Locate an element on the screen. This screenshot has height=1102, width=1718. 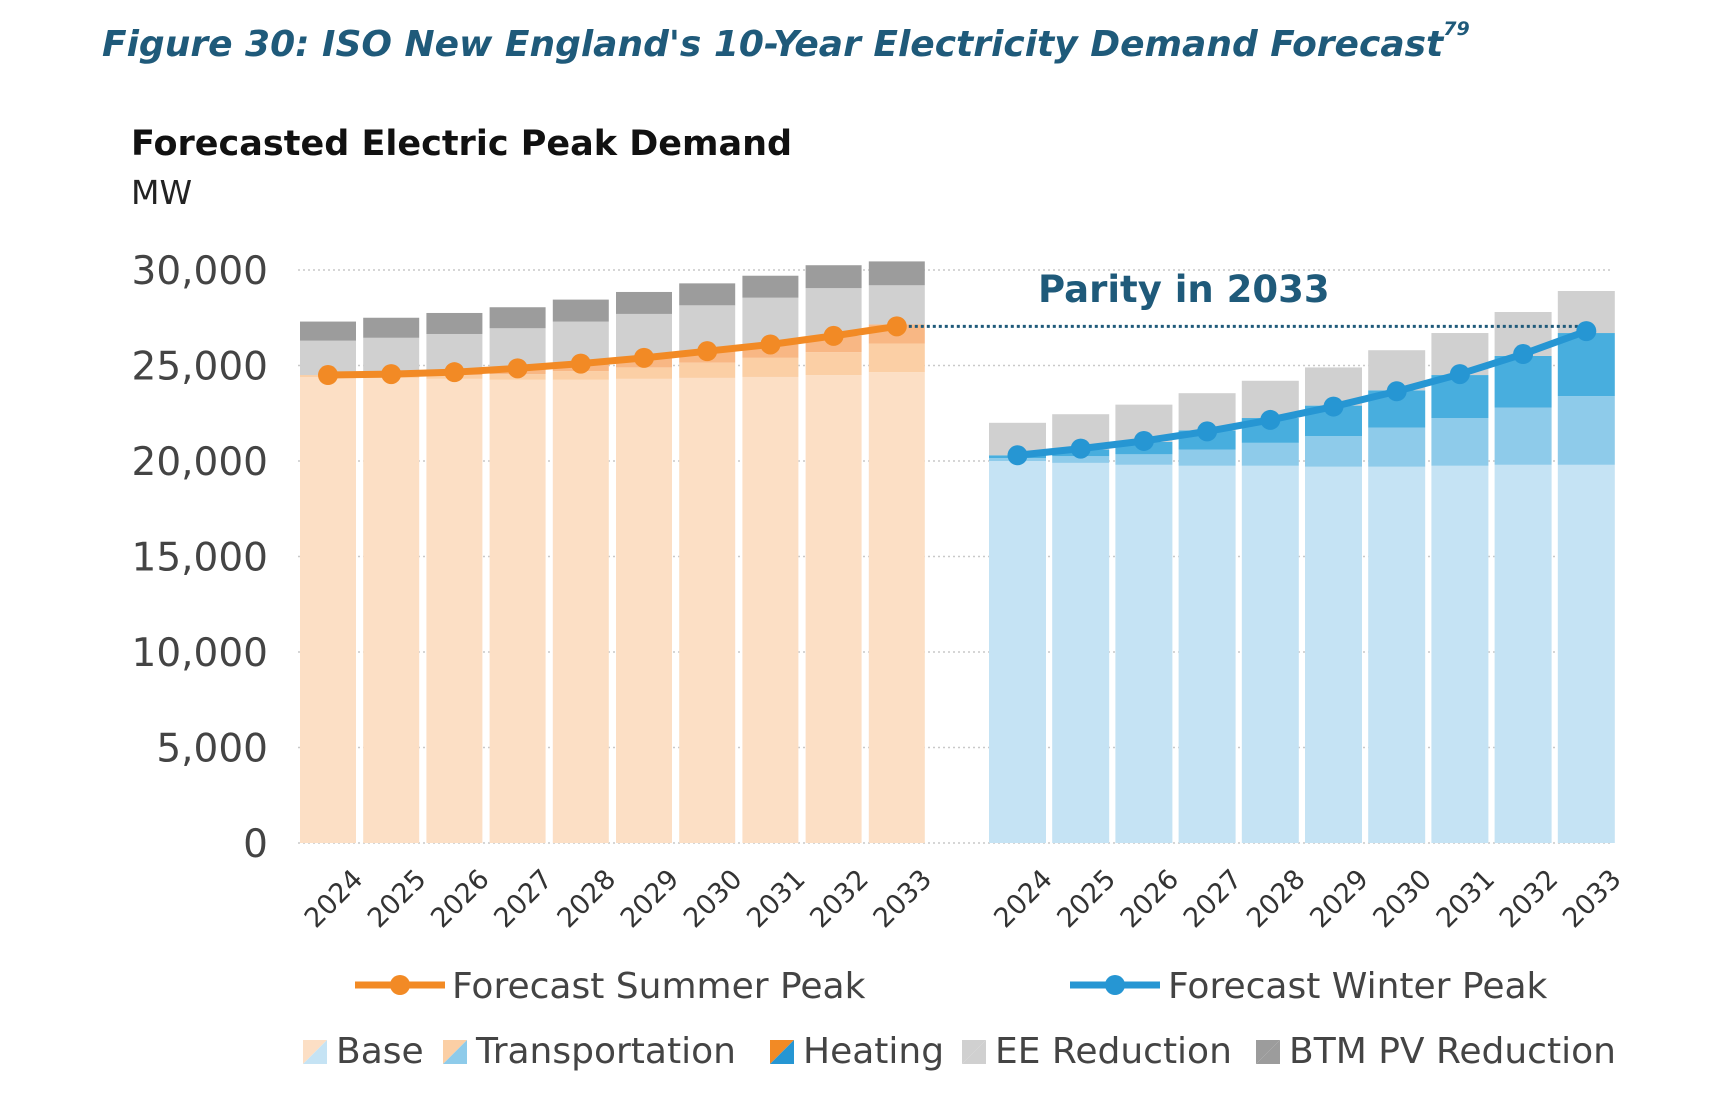
summer-x-tick-label: 2032 is located at coordinates (839, 899).